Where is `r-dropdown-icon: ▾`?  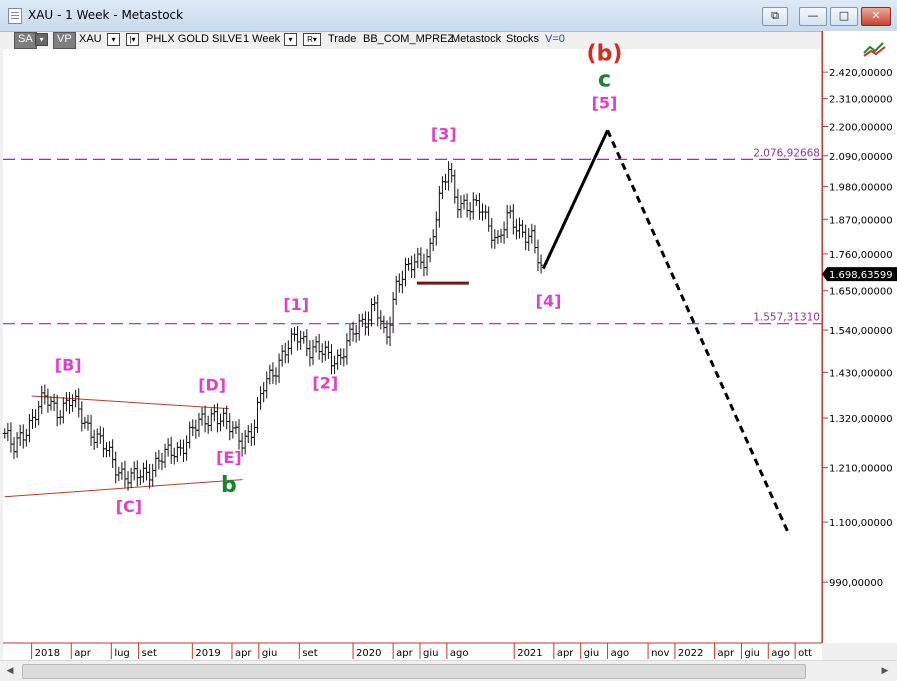
r-dropdown-icon: ▾ is located at coordinates (314, 39).